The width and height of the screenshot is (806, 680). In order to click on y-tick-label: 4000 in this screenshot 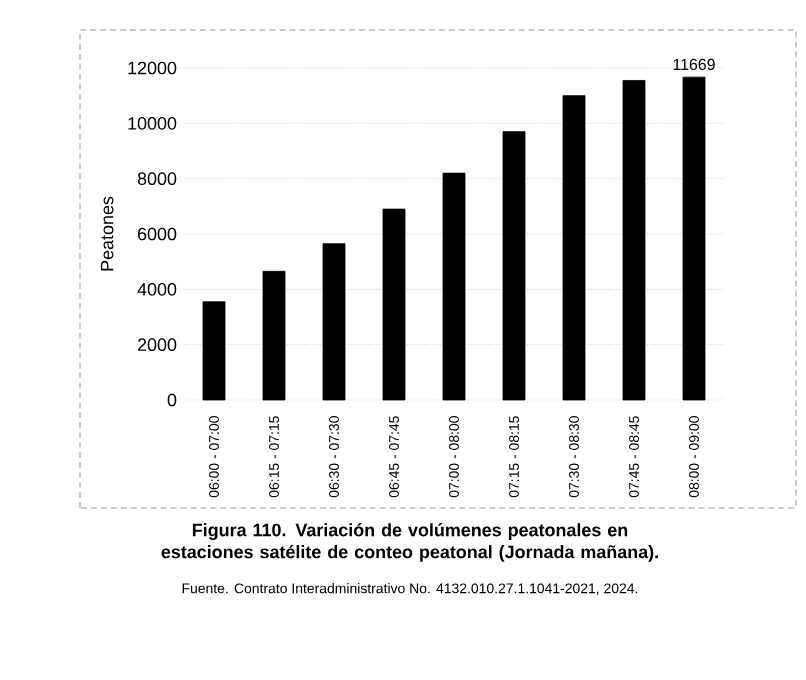, I will do `click(157, 289)`.